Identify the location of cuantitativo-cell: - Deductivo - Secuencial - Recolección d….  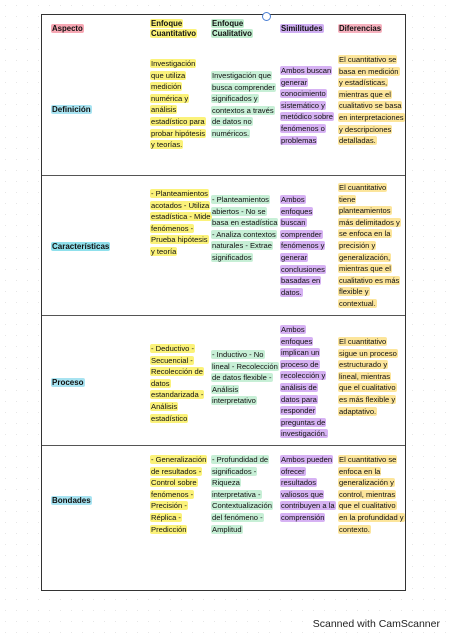
(180, 383).